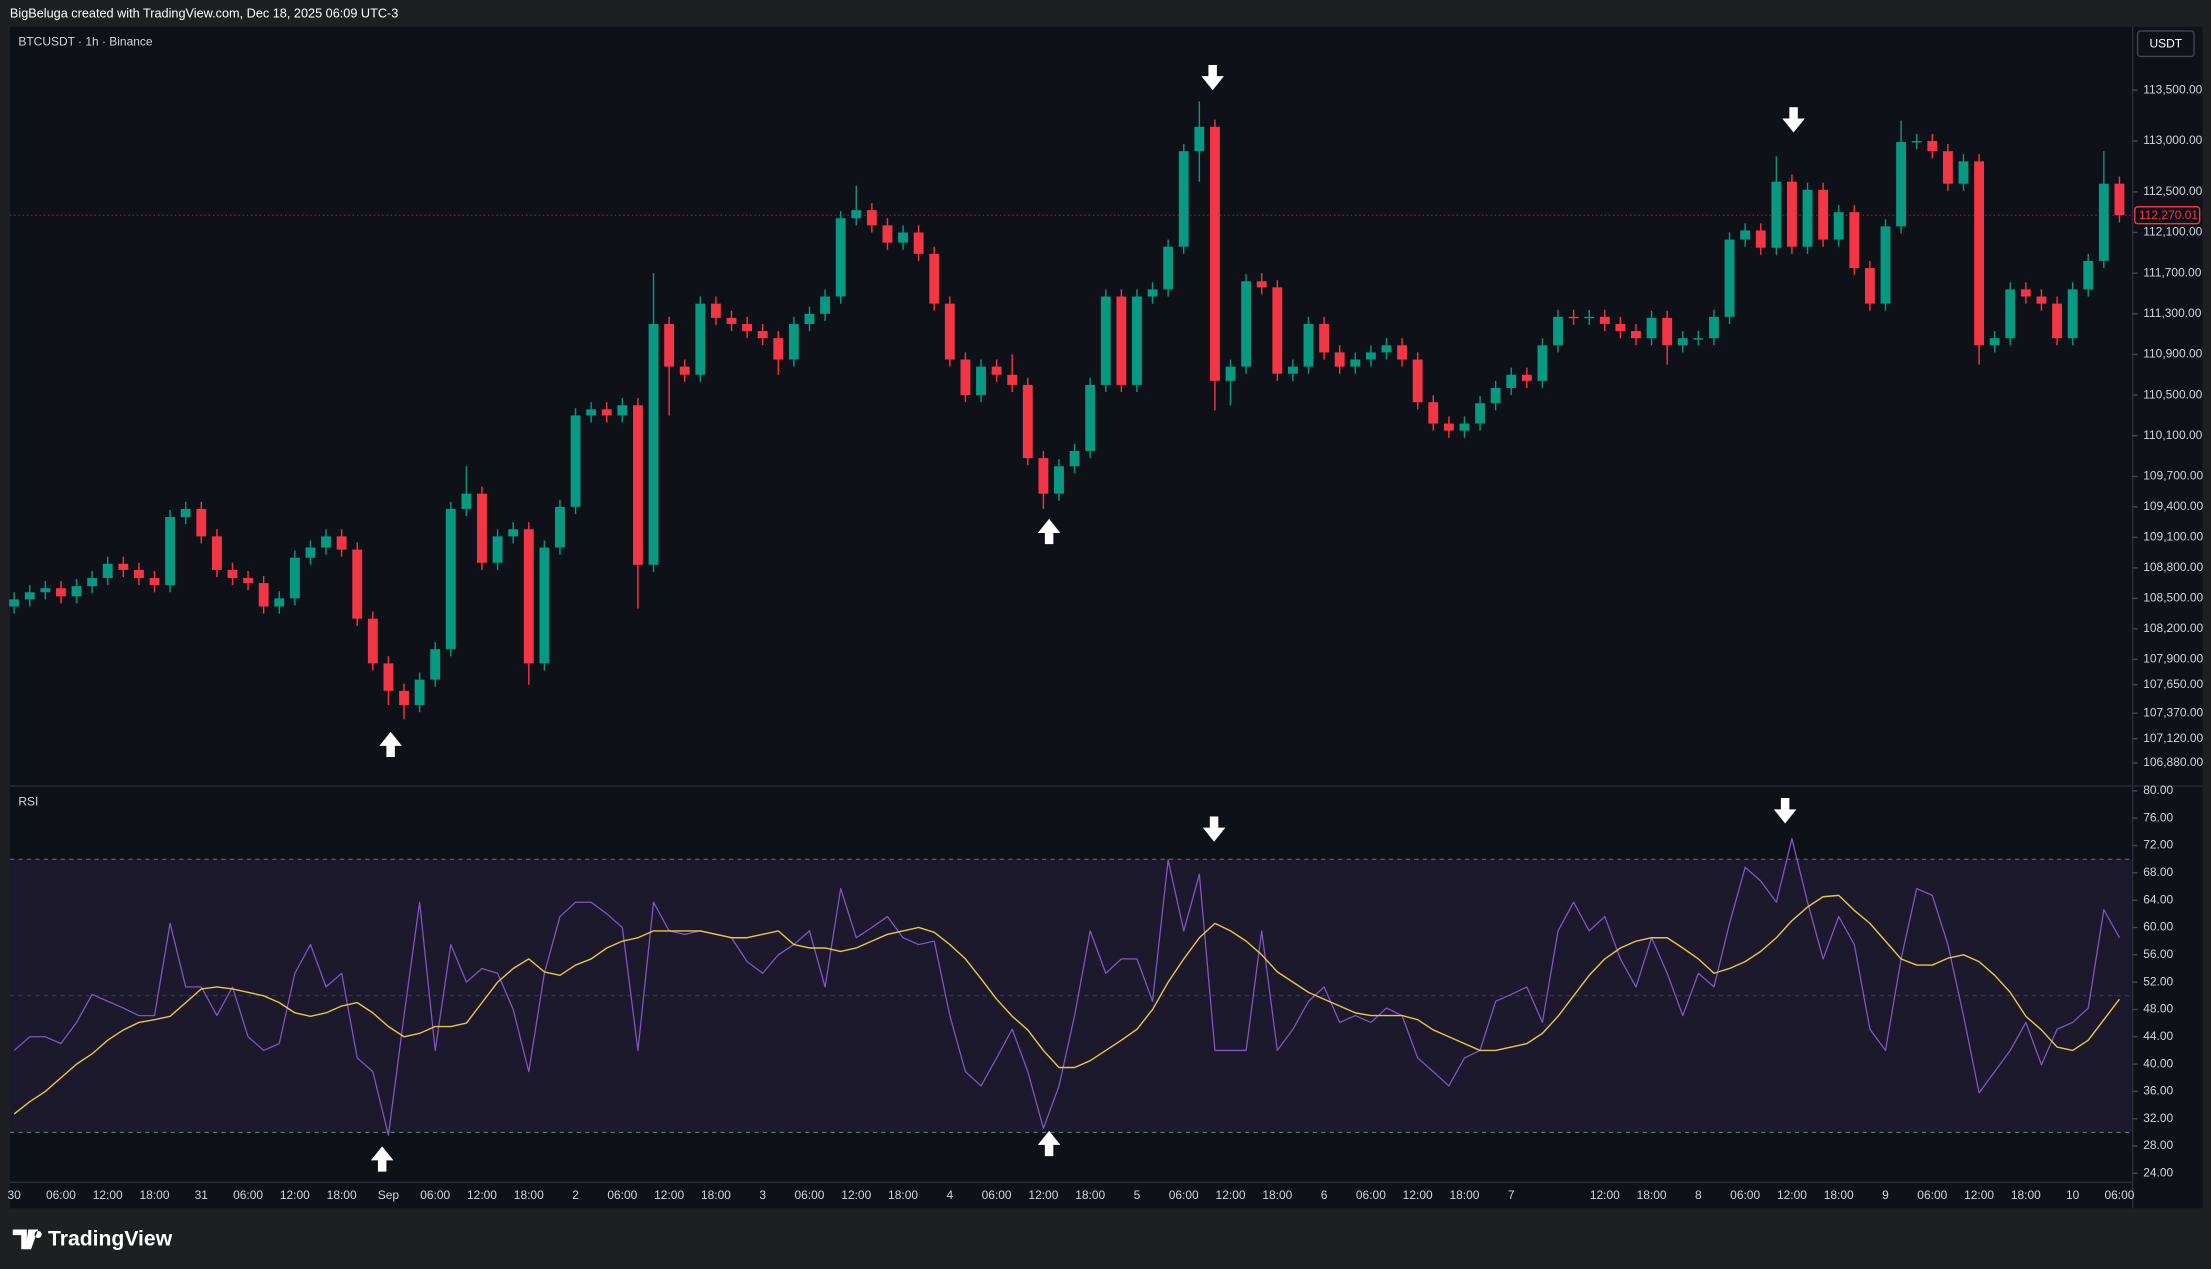  Describe the element at coordinates (2172, 313) in the screenshot. I see `y-tick-label: 111,300.00` at that location.